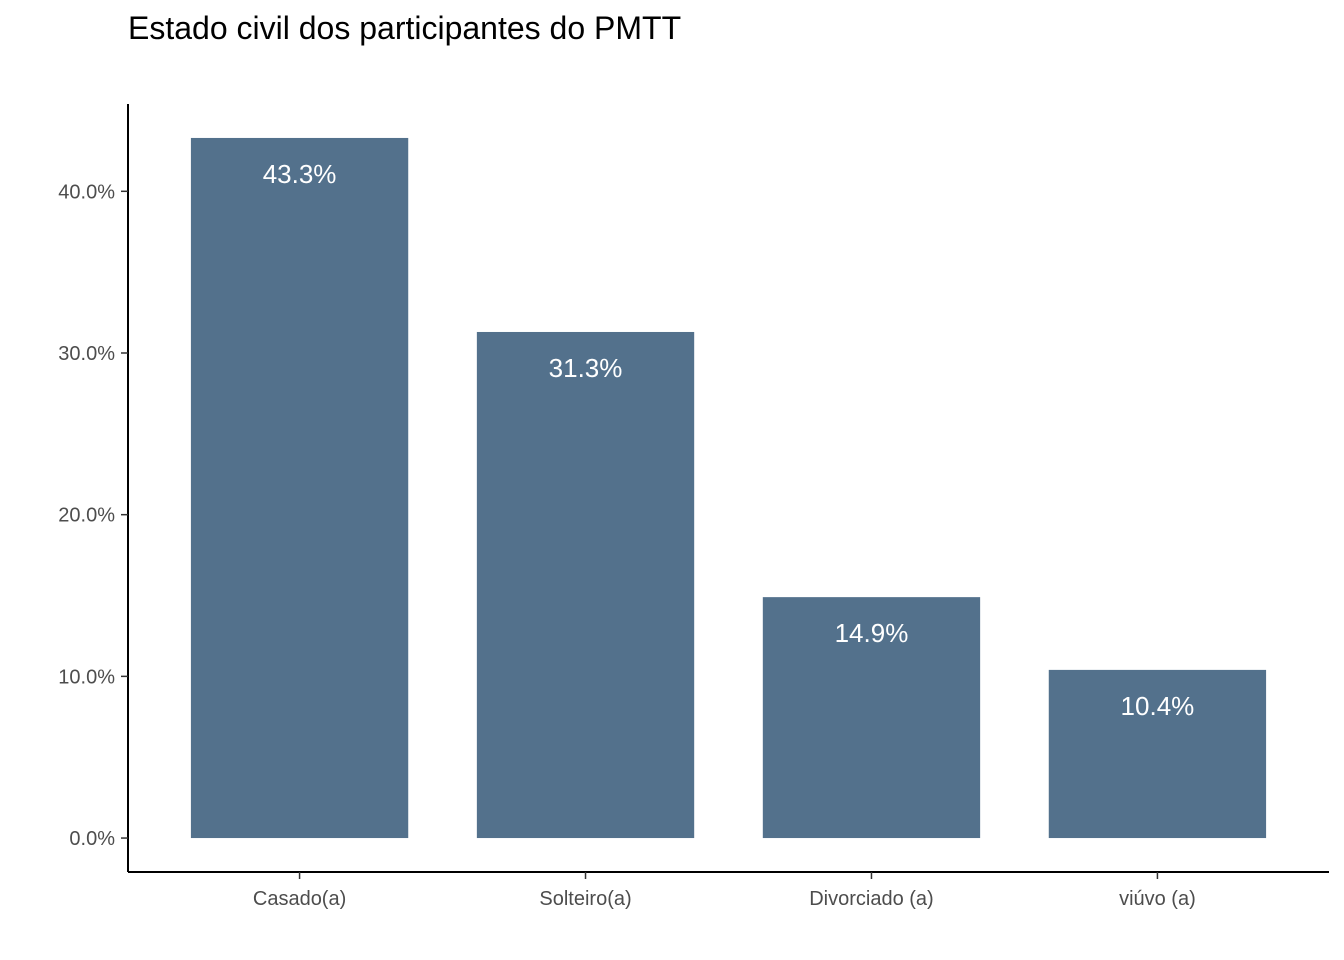 The image size is (1344, 960). I want to click on x-tick-label: viúvo (a), so click(1157, 899).